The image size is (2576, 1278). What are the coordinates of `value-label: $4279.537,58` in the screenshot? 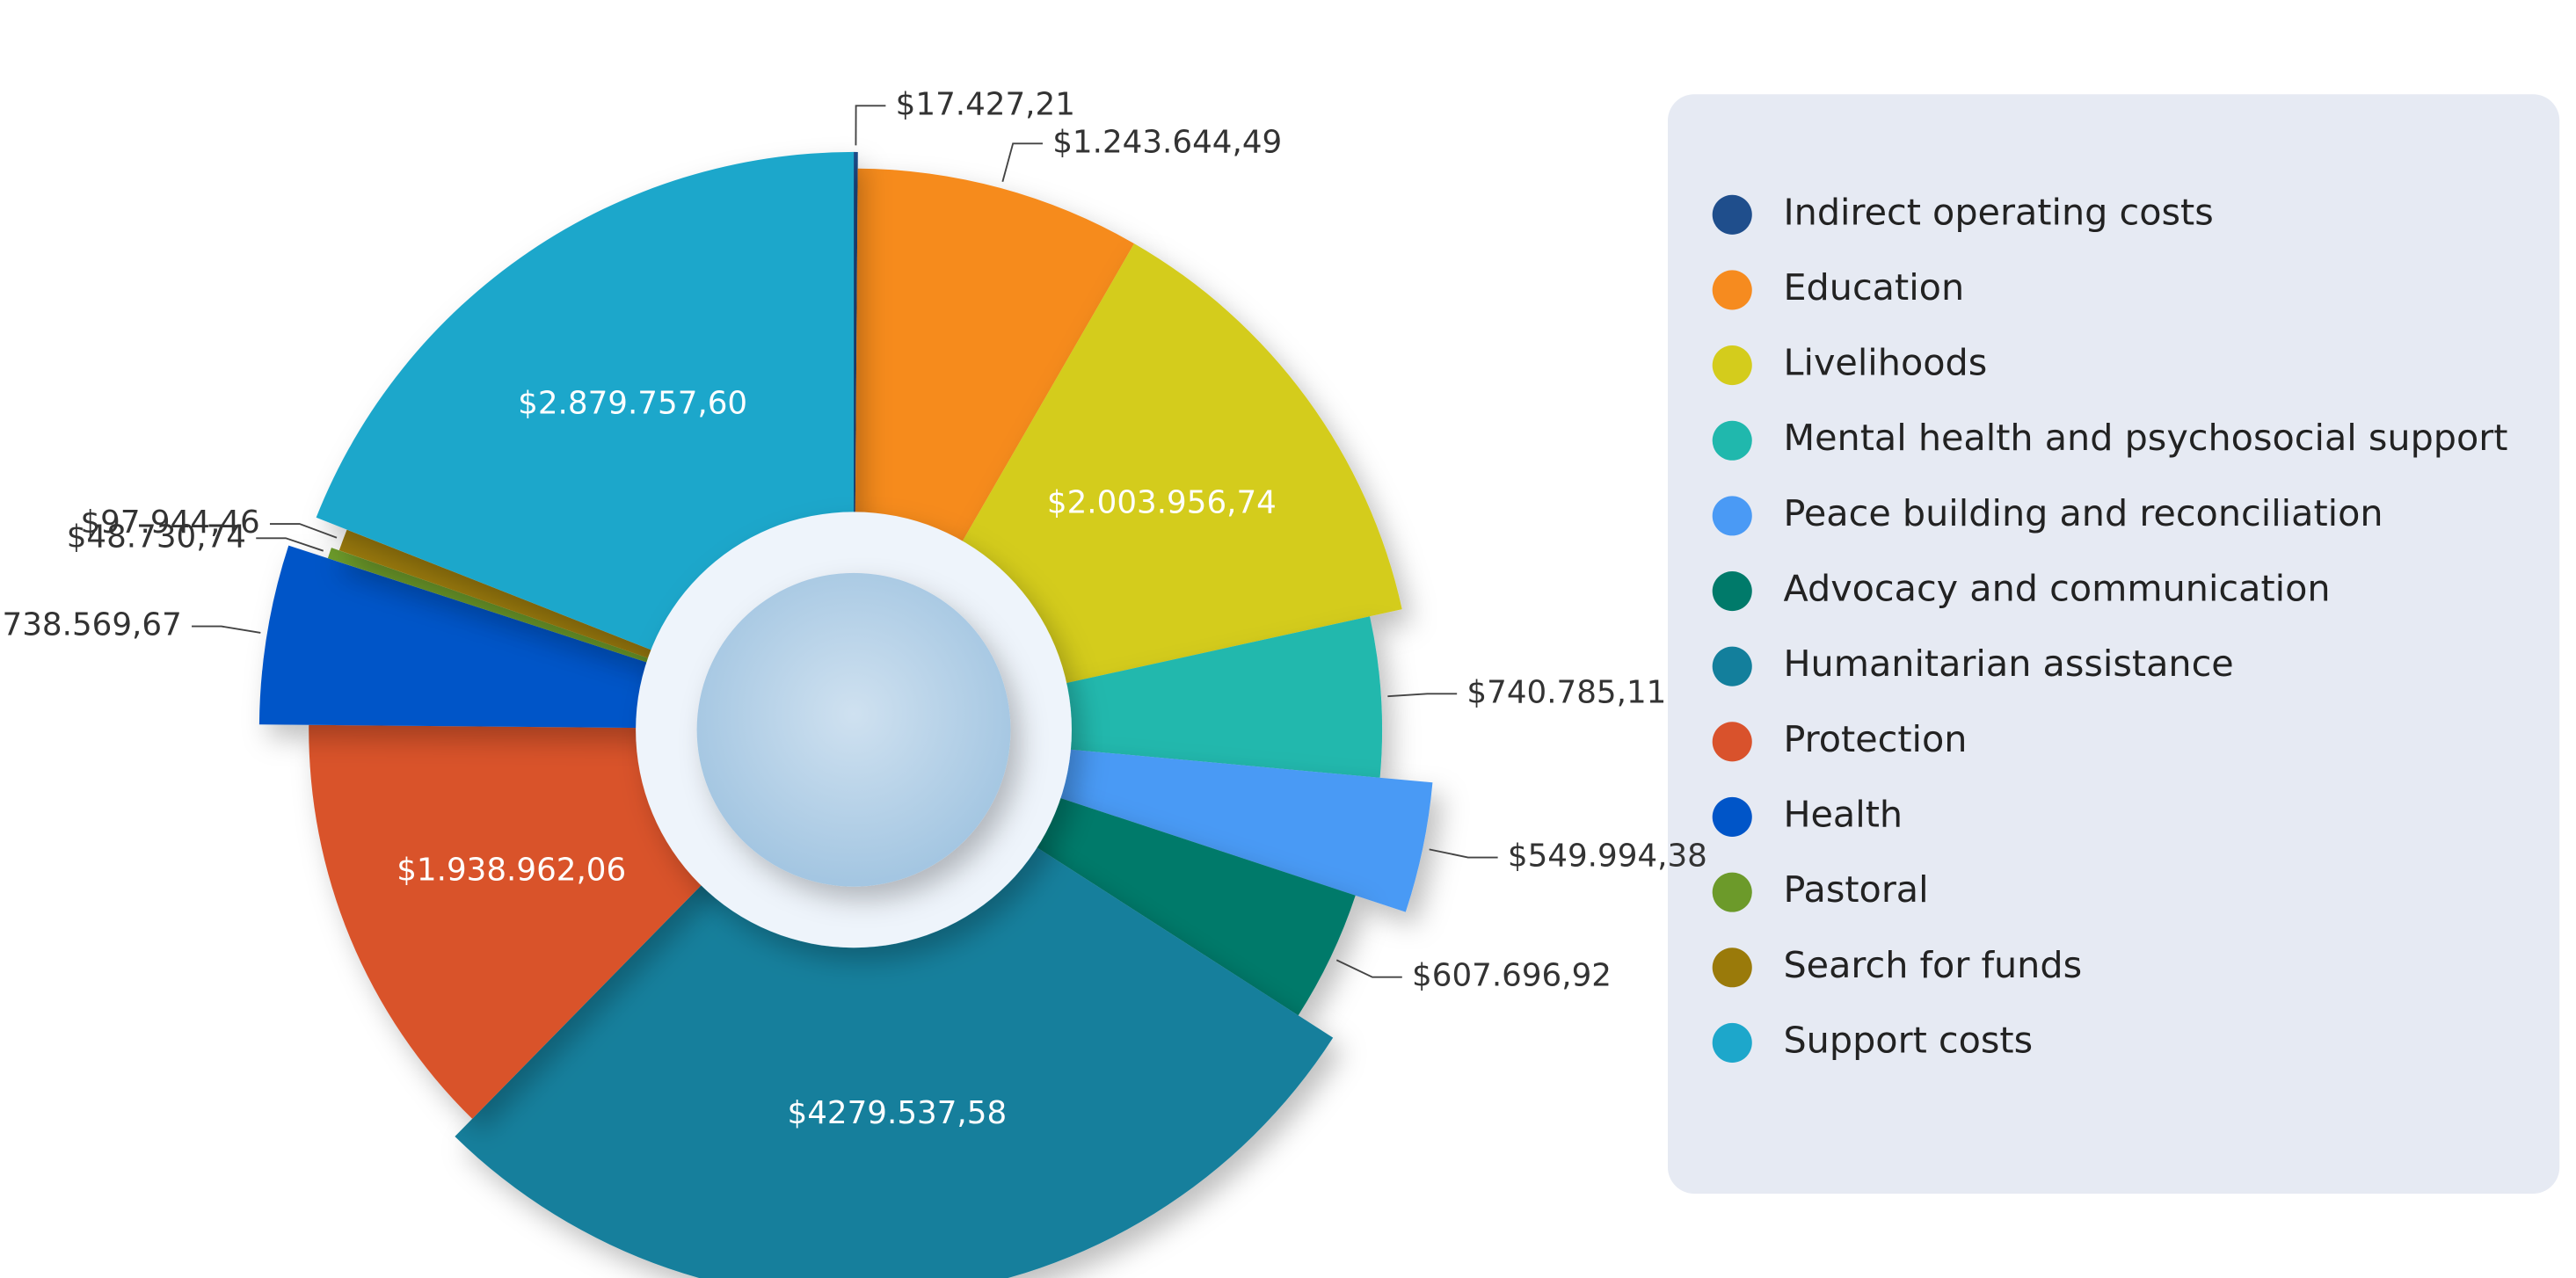 It's located at (898, 1113).